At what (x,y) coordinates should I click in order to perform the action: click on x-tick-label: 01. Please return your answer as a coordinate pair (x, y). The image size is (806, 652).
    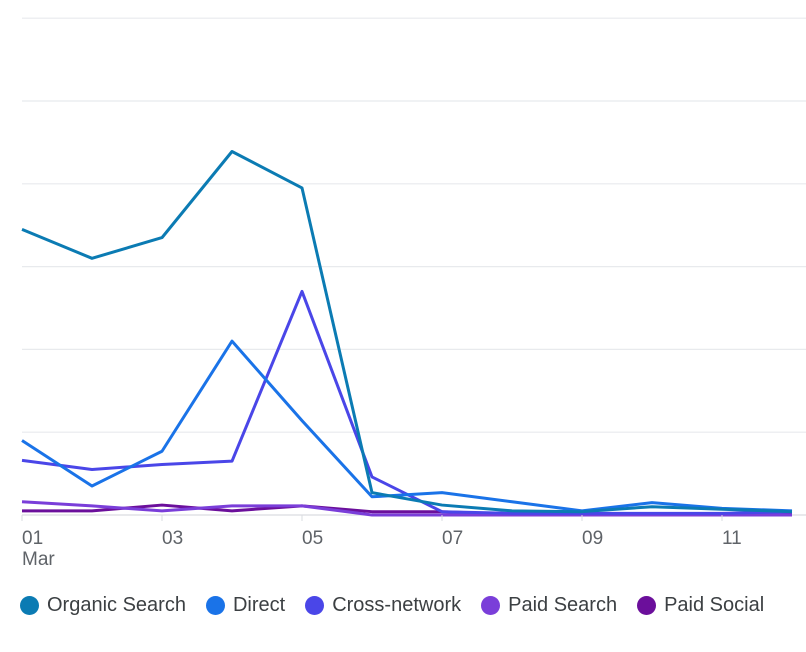
    Looking at the image, I should click on (32, 538).